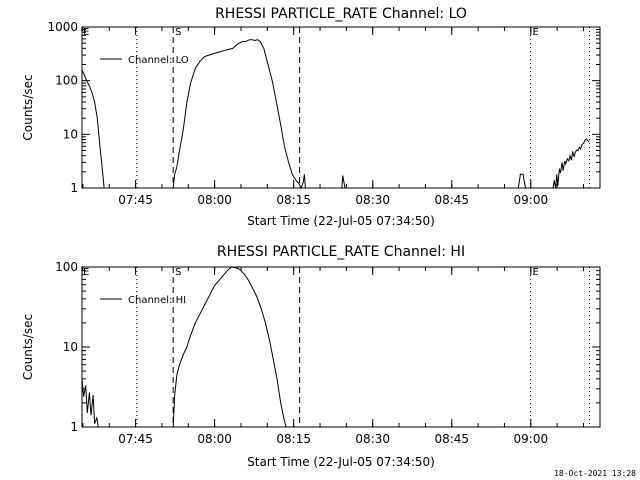 This screenshot has width=640, height=480. I want to click on y-tick-label: 1000, so click(62, 27).